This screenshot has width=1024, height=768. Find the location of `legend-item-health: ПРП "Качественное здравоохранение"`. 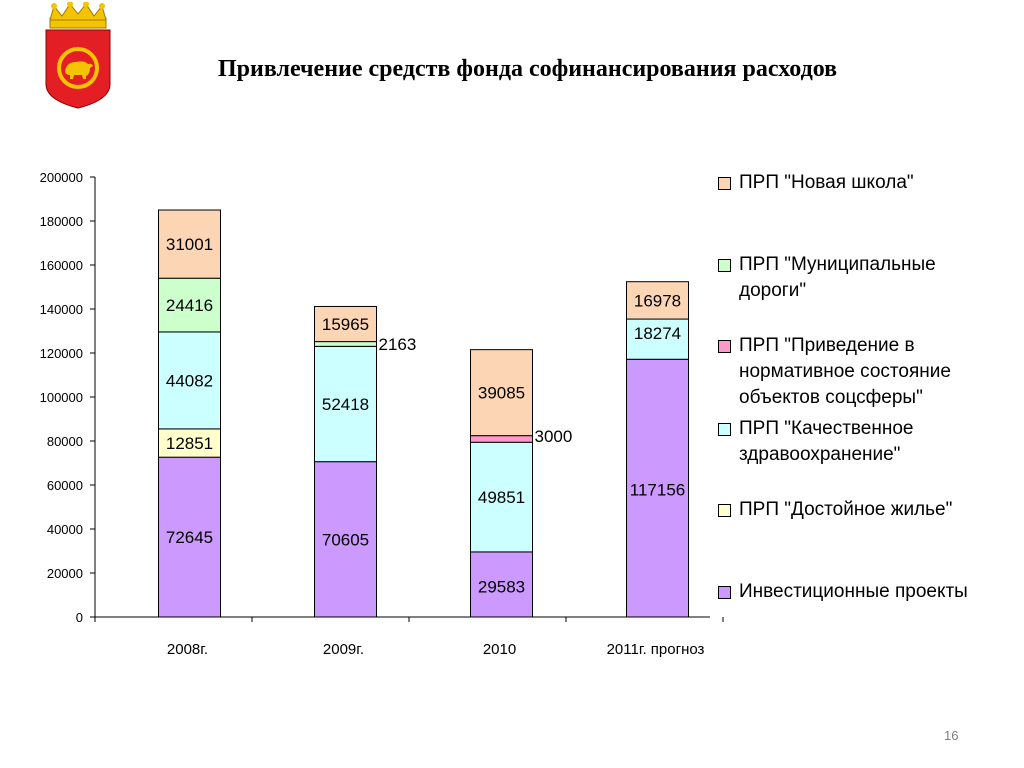

legend-item-health: ПРП "Качественное здравоохранение" is located at coordinates (833, 442).